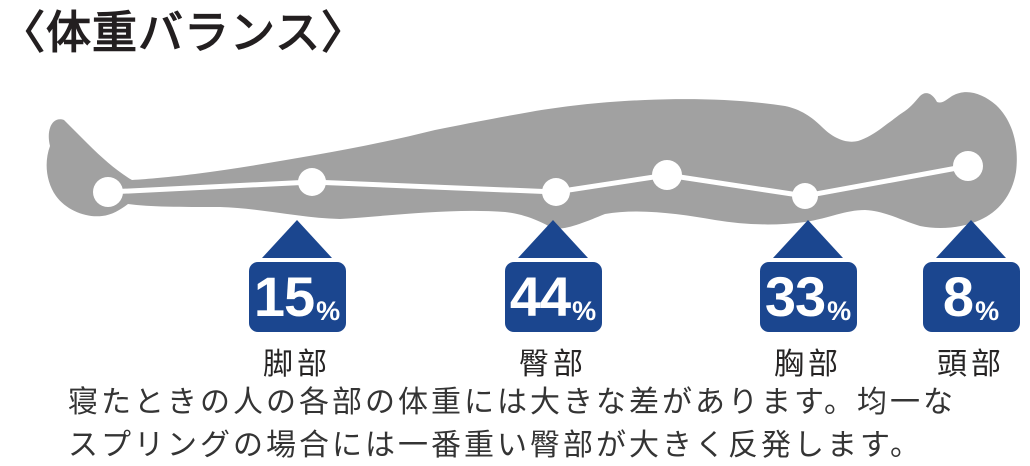 This screenshot has width=1030, height=466. I want to click on percentage-box-legs: 15 %, so click(297, 297).